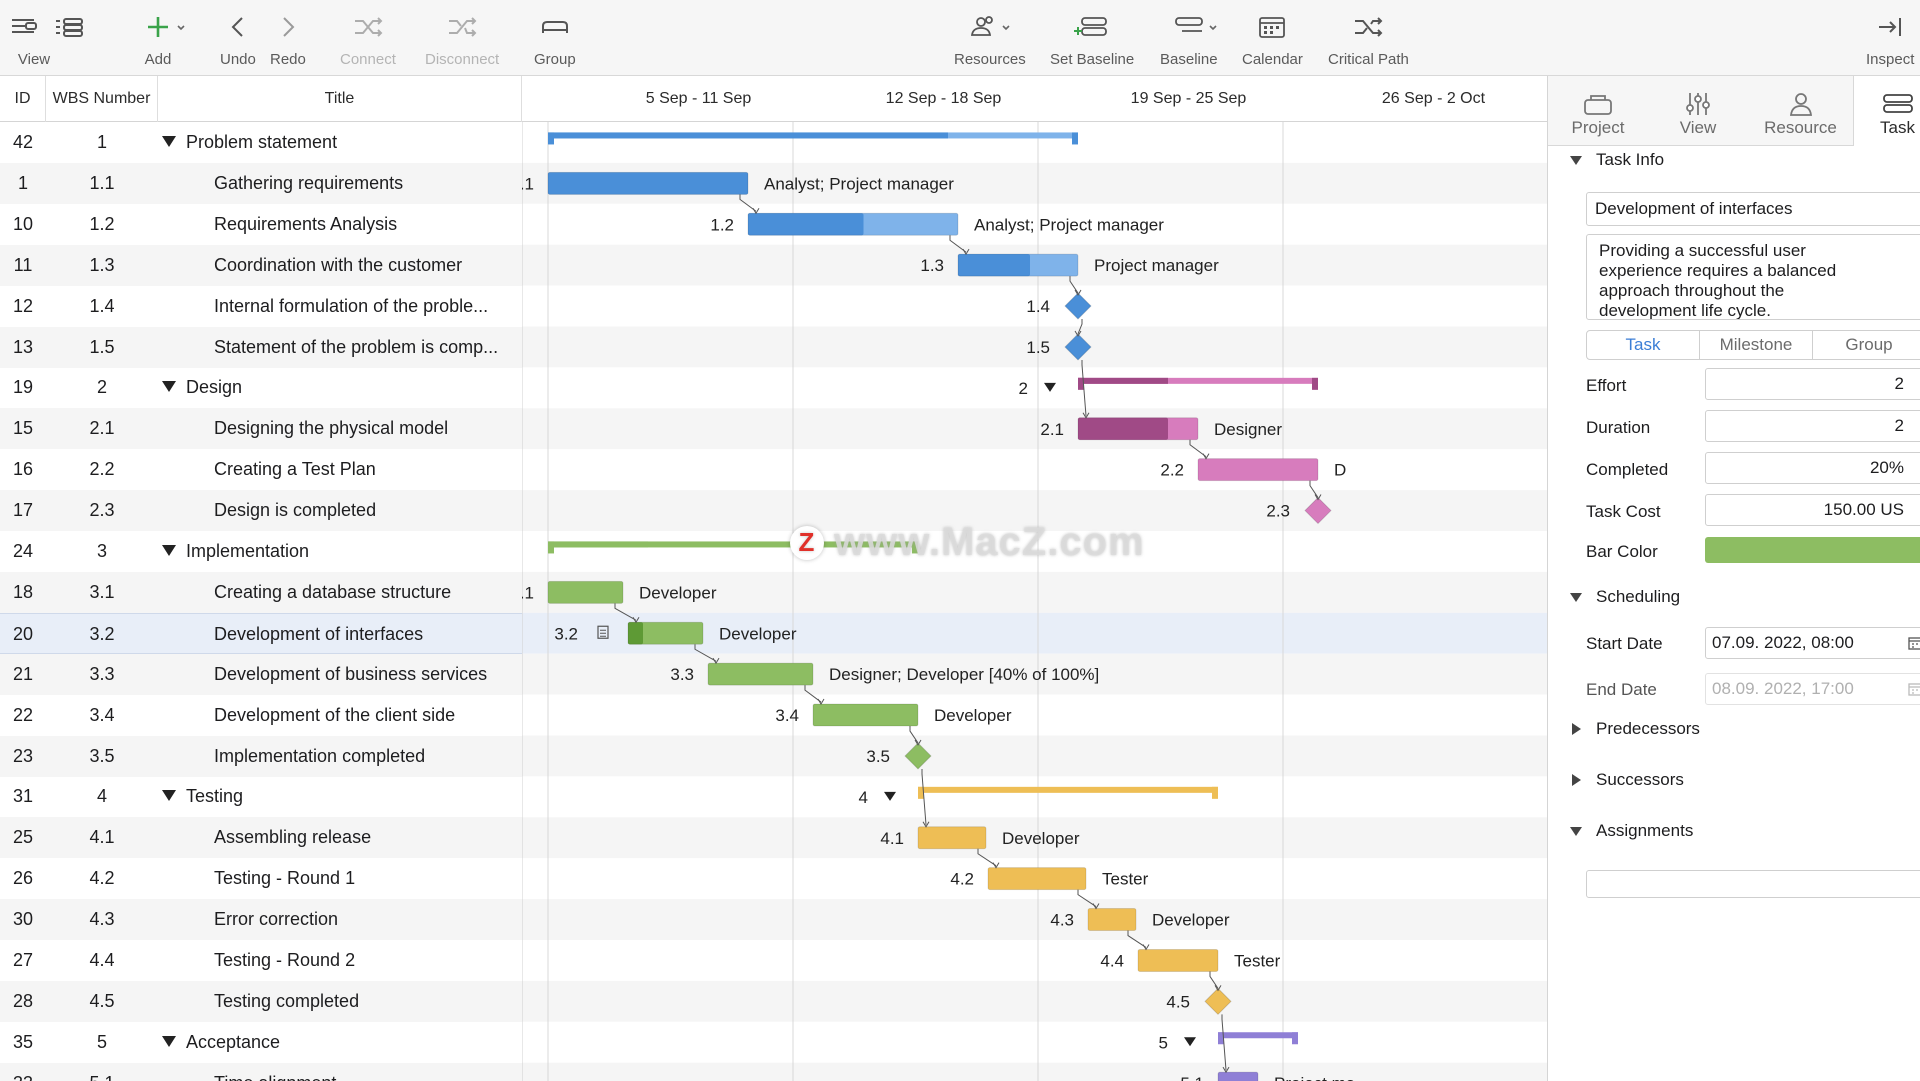  Describe the element at coordinates (261, 1042) in the screenshot. I see `group-row: 35 5 Acceptance` at that location.